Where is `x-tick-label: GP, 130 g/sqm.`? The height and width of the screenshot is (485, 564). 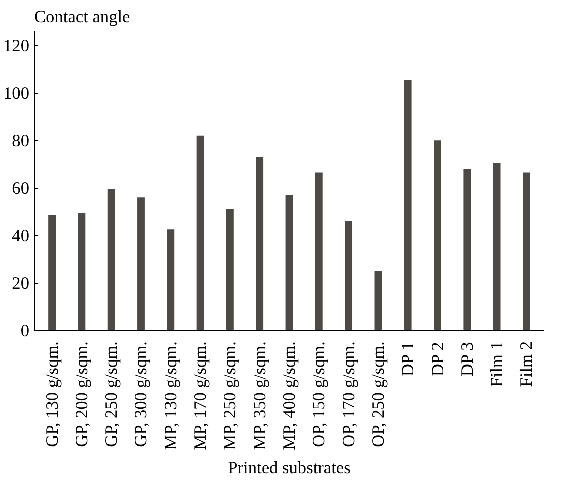 x-tick-label: GP, 130 g/sqm. is located at coordinates (52, 394).